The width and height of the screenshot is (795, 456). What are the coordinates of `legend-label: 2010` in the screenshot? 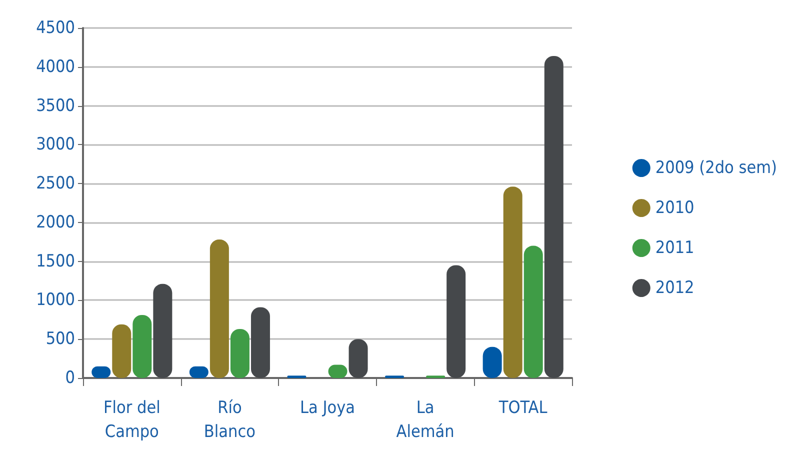 It's located at (674, 208).